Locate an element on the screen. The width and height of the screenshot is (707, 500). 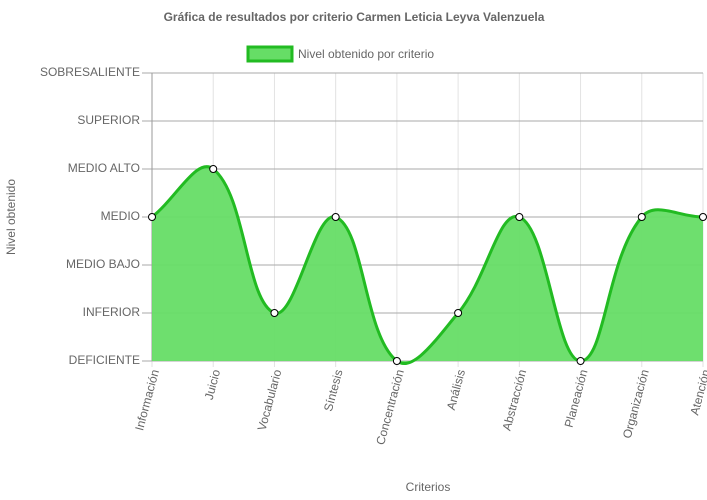
y-tick-label: MEDIO BAJO is located at coordinates (103, 264).